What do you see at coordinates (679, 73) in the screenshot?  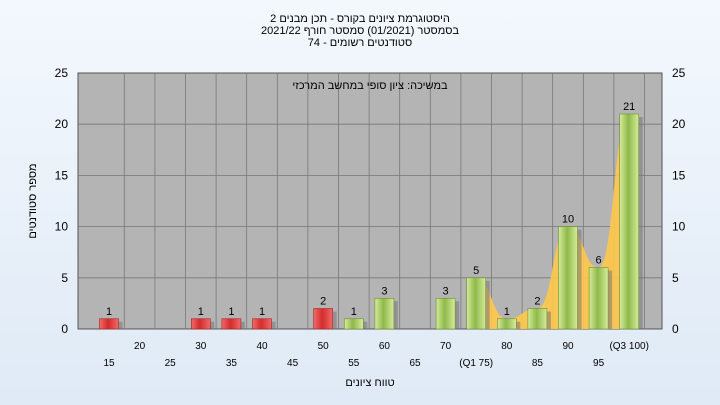 I see `y-tick-right-5: 25` at bounding box center [679, 73].